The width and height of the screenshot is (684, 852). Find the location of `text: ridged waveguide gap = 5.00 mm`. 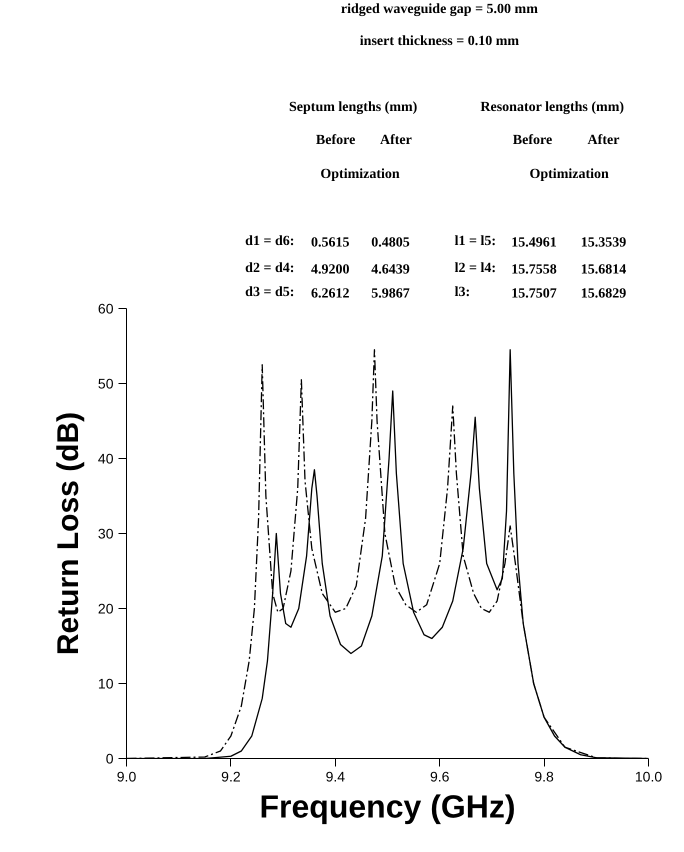

text: ridged waveguide gap = 5.00 mm is located at coordinates (439, 9).